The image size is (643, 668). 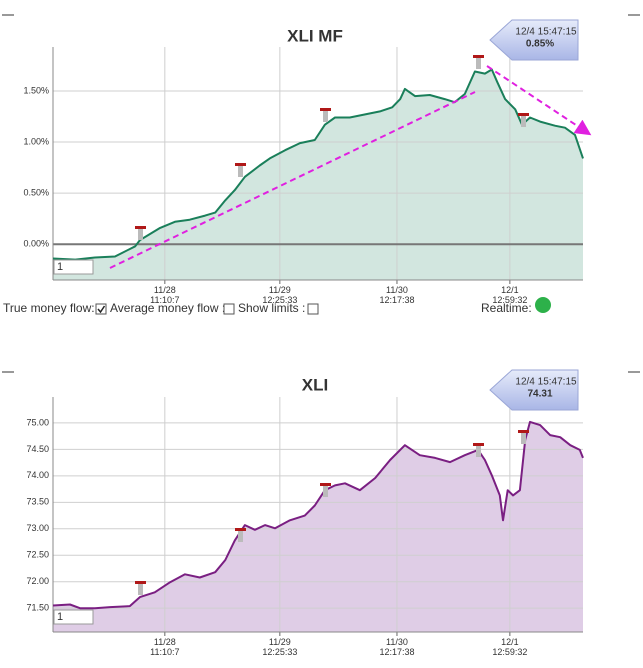 I want to click on y-tick-label: 75.00, so click(x=37, y=422).